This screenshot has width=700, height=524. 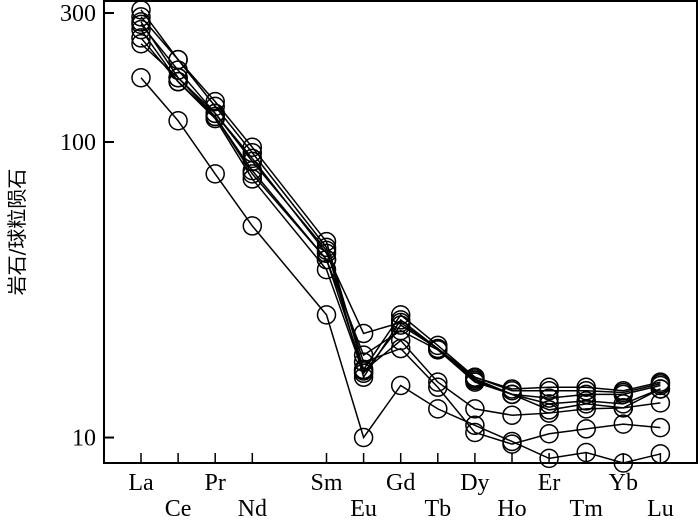 I want to click on x-tick-label-eu: Eu, so click(x=363, y=509).